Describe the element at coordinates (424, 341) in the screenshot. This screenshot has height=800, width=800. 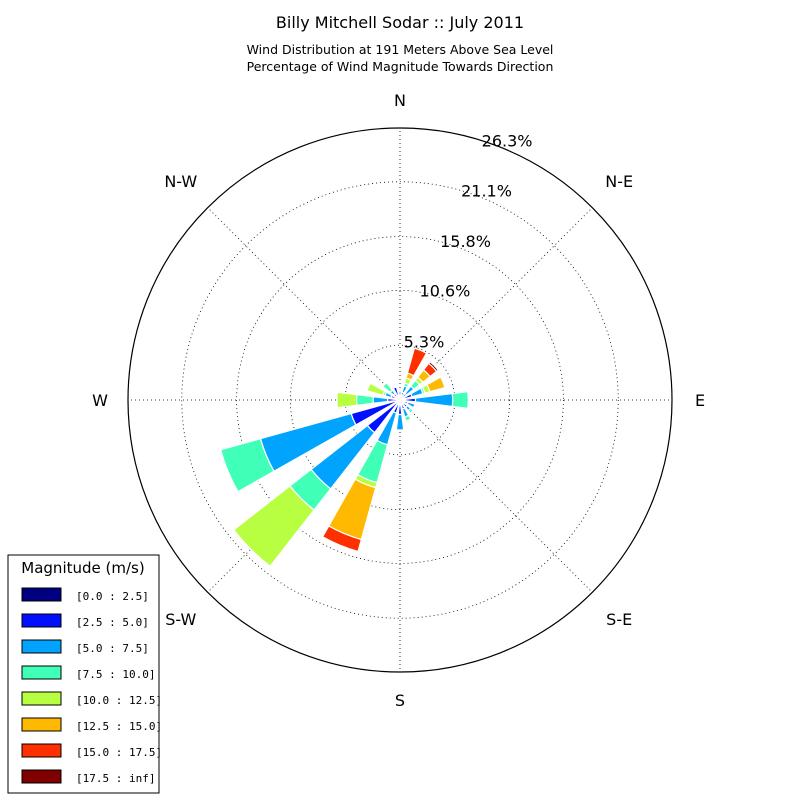
I see `ring-label: 5.3%` at that location.